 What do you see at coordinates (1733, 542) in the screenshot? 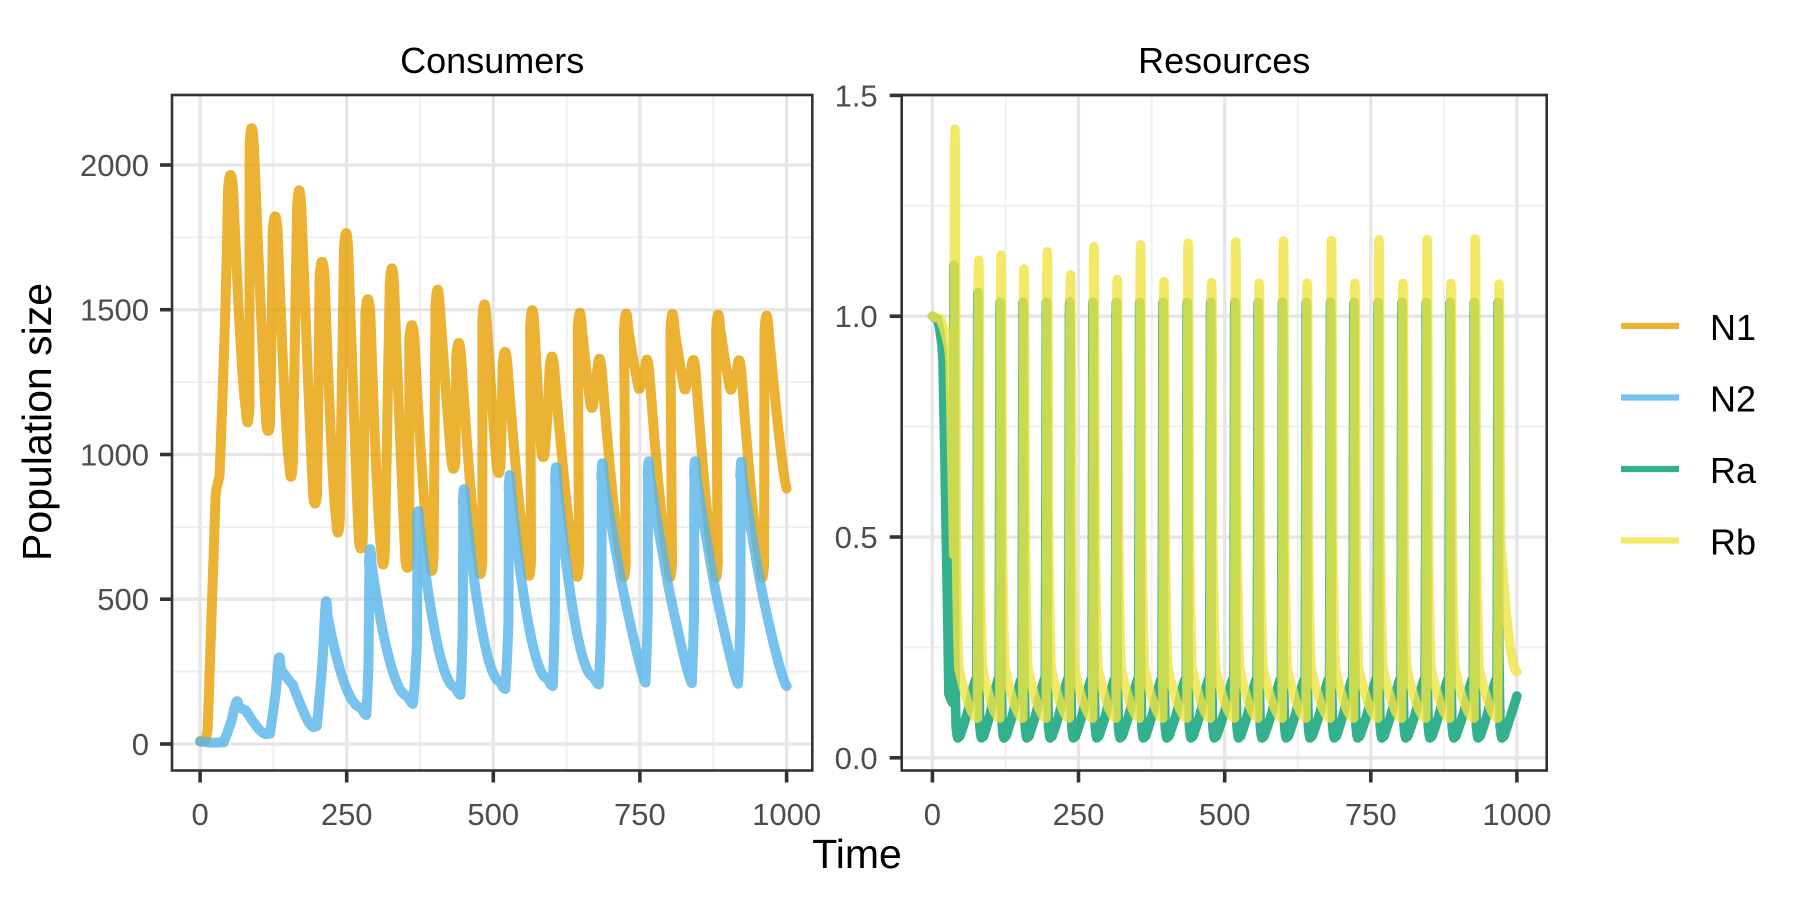
I see `svg-text: Rb` at bounding box center [1733, 542].